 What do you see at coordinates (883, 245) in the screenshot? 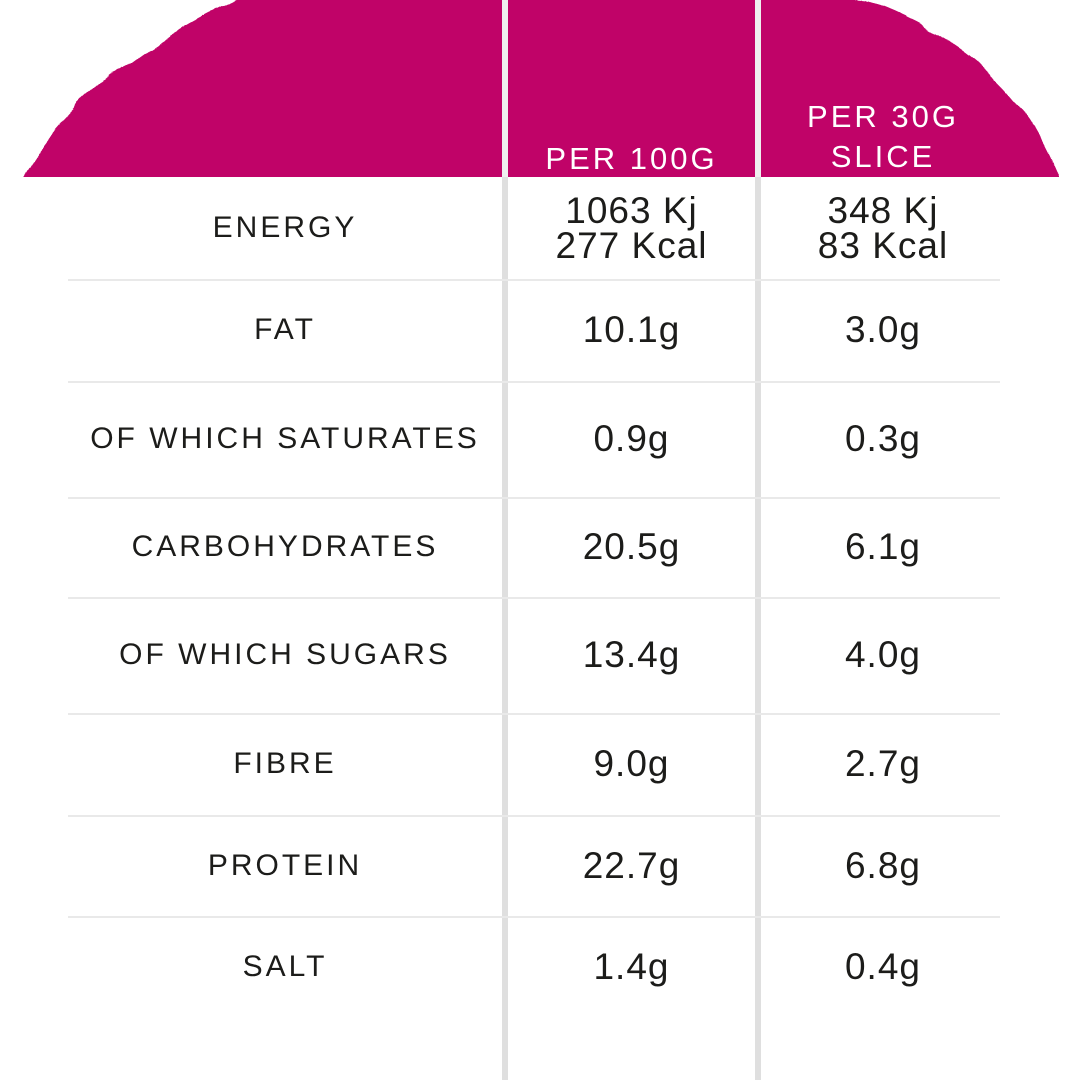
I see `energy-per-30g-kcal: 83 Kcal` at bounding box center [883, 245].